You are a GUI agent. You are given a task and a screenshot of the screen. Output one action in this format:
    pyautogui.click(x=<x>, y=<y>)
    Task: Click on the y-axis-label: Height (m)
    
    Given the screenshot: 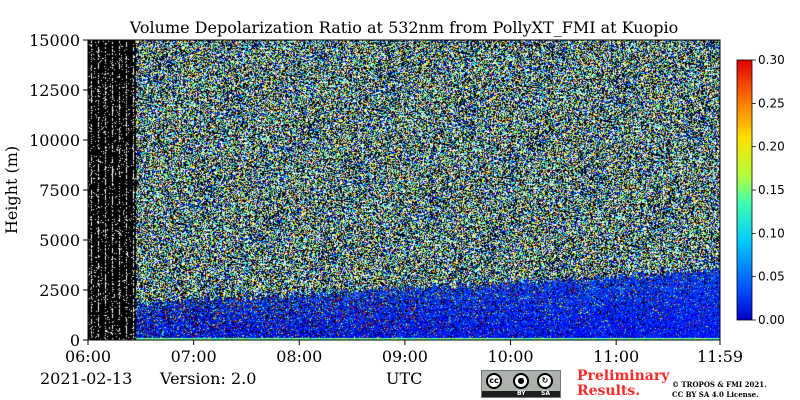 What is the action you would take?
    pyautogui.click(x=11, y=190)
    